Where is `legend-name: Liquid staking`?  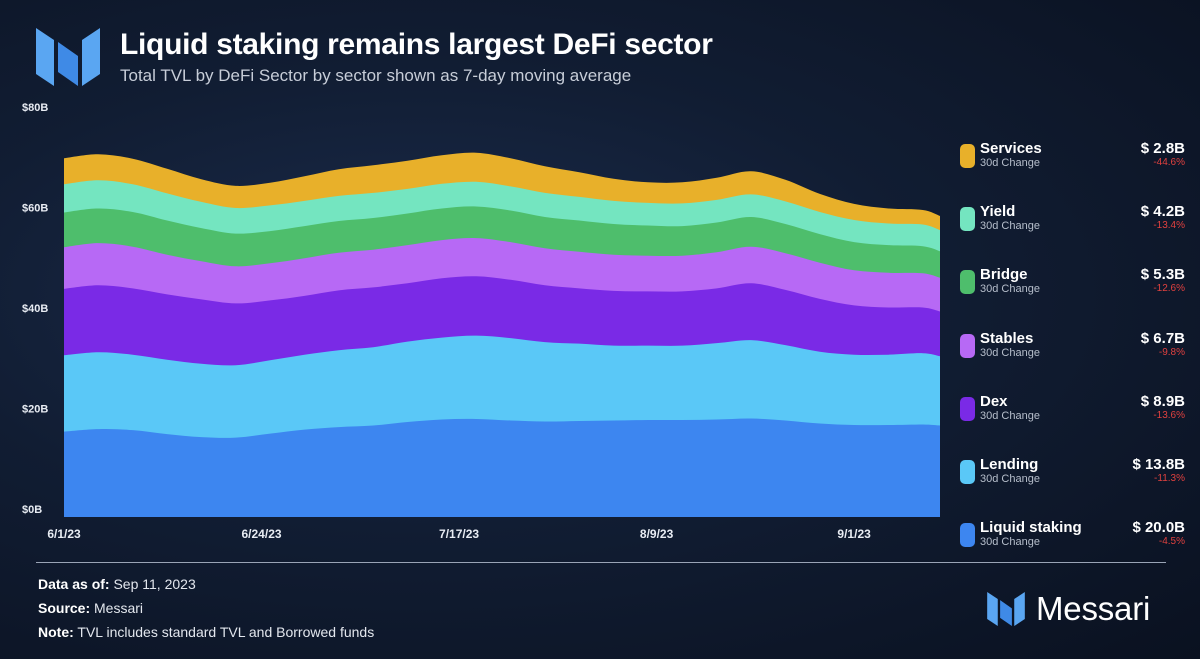
legend-name: Liquid staking is located at coordinates (1031, 528).